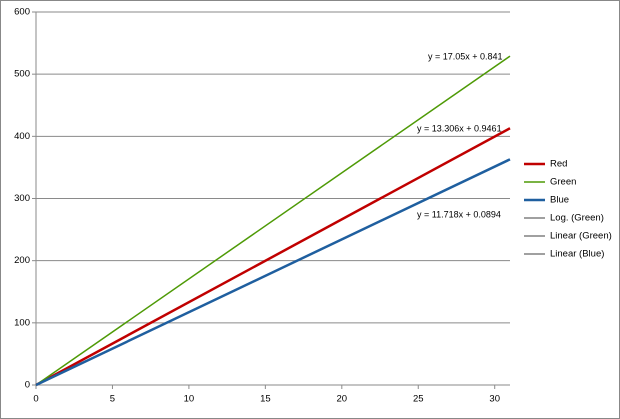 The width and height of the screenshot is (620, 419). I want to click on x-tick-label: 20, so click(342, 399).